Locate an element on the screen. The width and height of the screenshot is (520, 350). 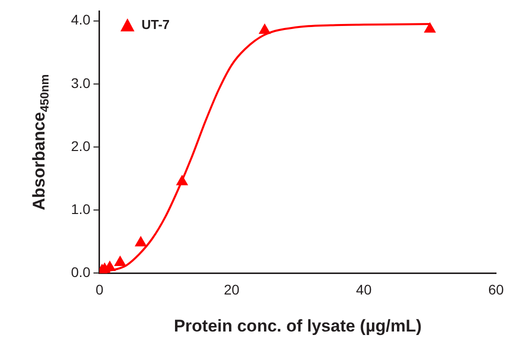
y-tick-label: 3.0 is located at coordinates (80, 82).